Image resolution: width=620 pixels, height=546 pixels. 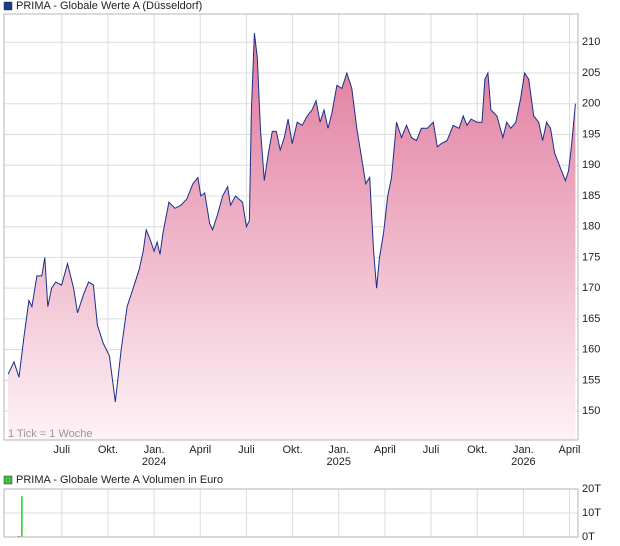 What do you see at coordinates (50, 434) in the screenshot?
I see `annotation: 1 Tick = 1 Woche` at bounding box center [50, 434].